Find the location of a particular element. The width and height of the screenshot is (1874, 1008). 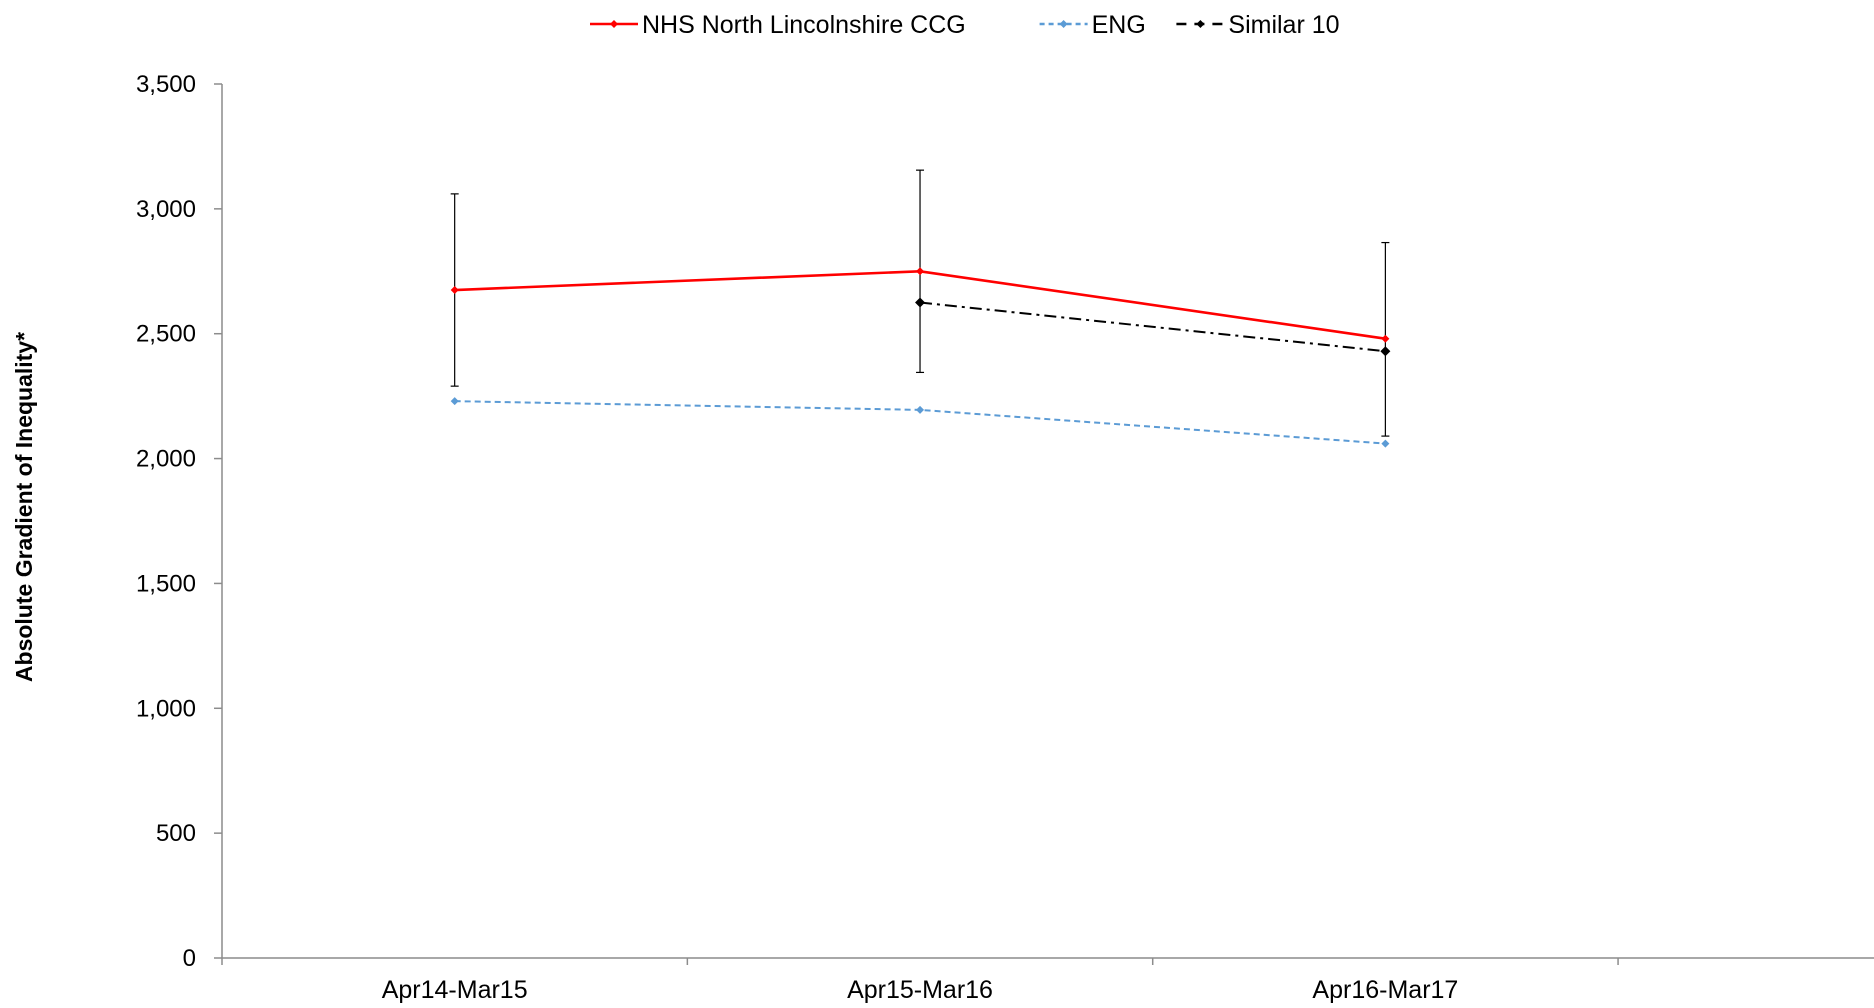

y-tick-label: 1,500 is located at coordinates (166, 583).